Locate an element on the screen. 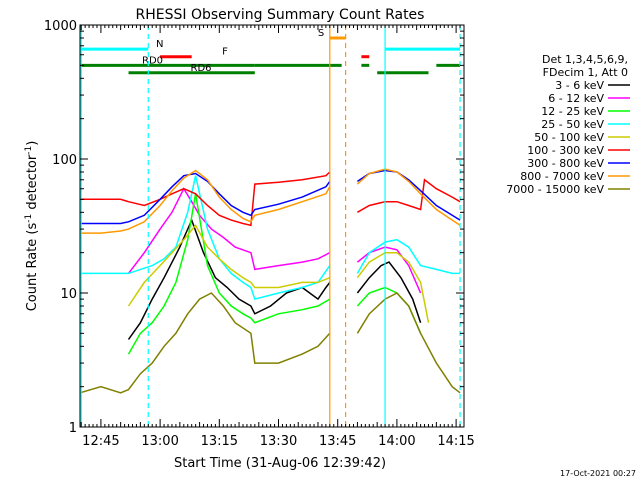 The width and height of the screenshot is (640, 480). flag-label: F is located at coordinates (225, 52).